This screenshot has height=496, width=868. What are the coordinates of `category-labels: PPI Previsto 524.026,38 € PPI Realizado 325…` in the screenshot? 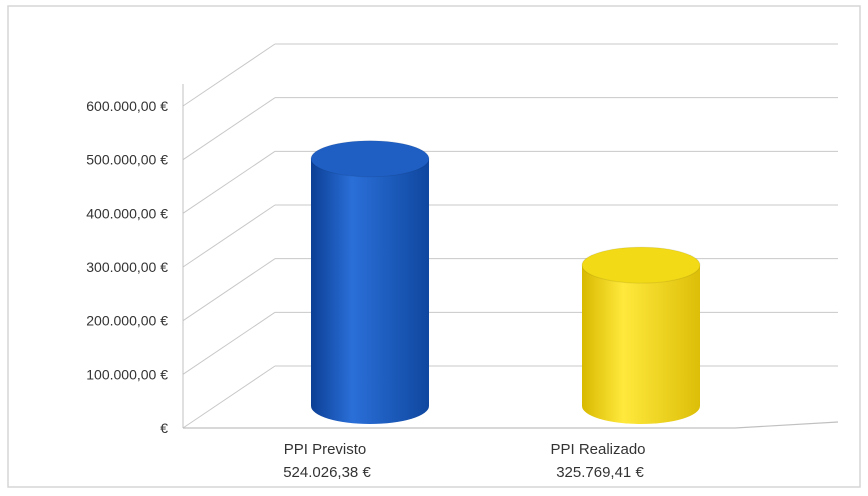 It's located at (464, 461).